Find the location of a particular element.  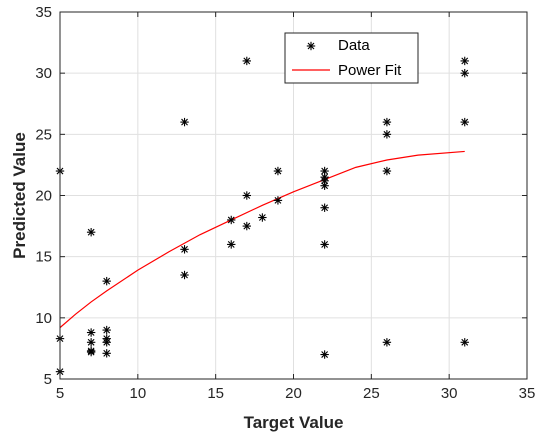

legend-entry-fit: Power Fit is located at coordinates (370, 70).